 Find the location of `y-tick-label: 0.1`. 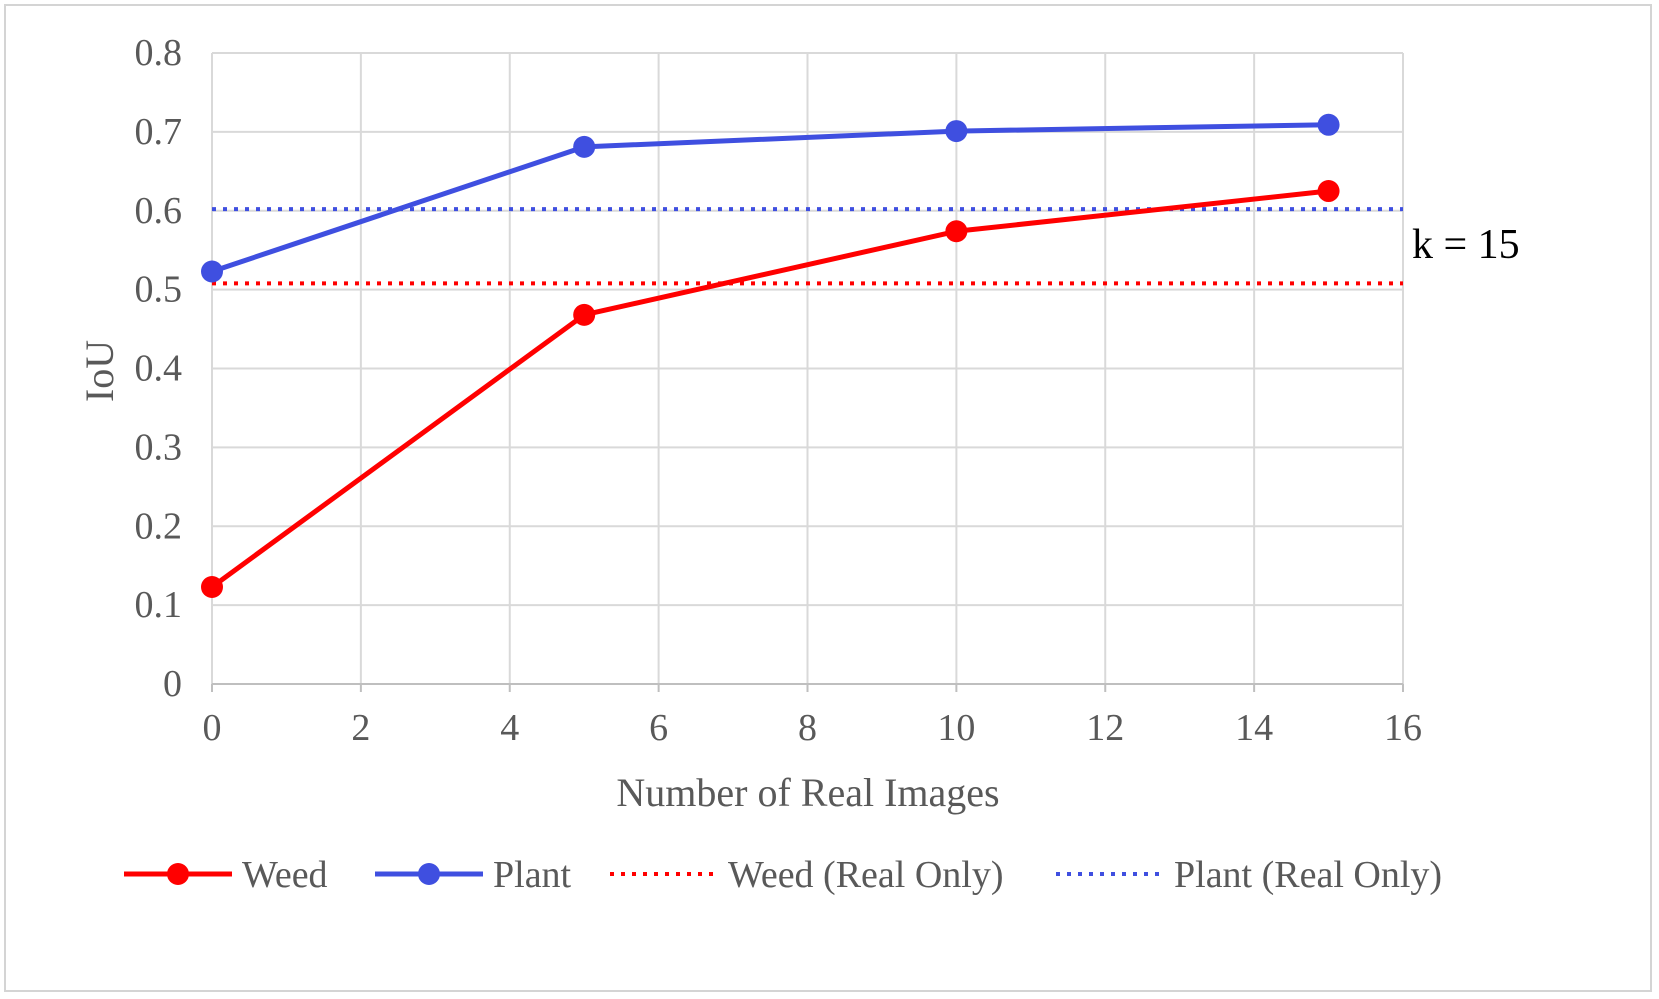

y-tick-label: 0.1 is located at coordinates (159, 605).